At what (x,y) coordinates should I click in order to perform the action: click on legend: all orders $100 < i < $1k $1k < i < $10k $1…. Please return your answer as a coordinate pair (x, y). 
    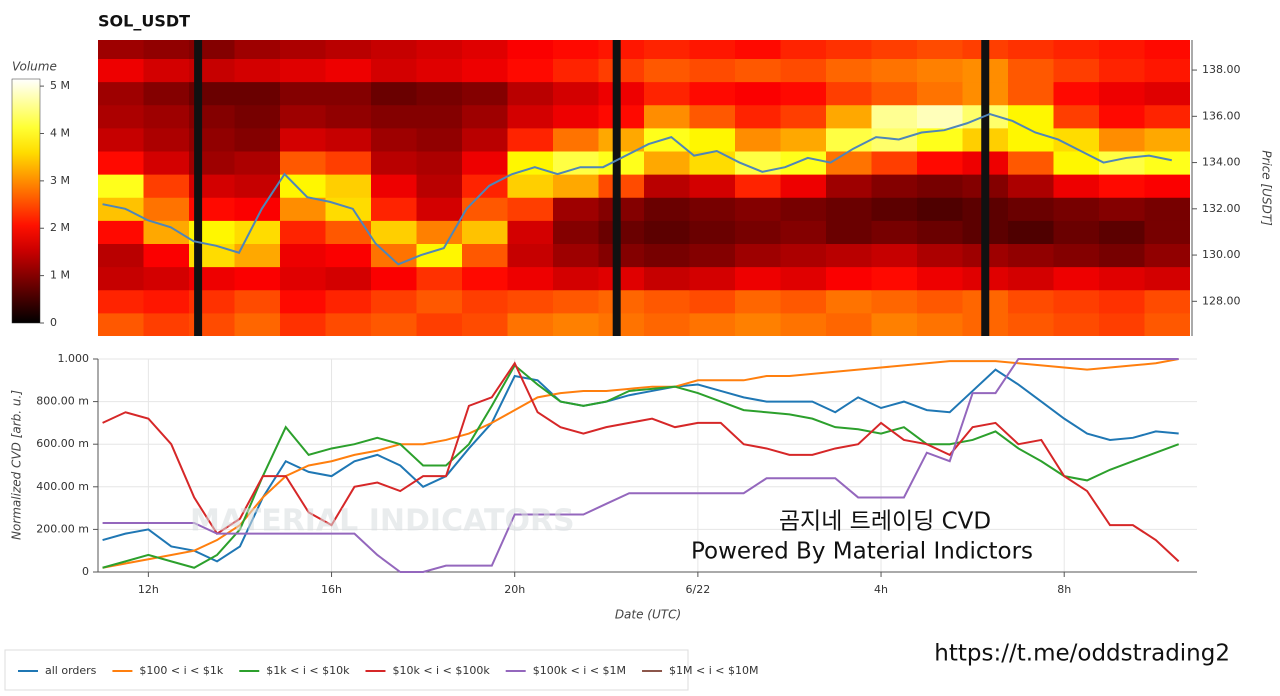
    Looking at the image, I should click on (388, 670).